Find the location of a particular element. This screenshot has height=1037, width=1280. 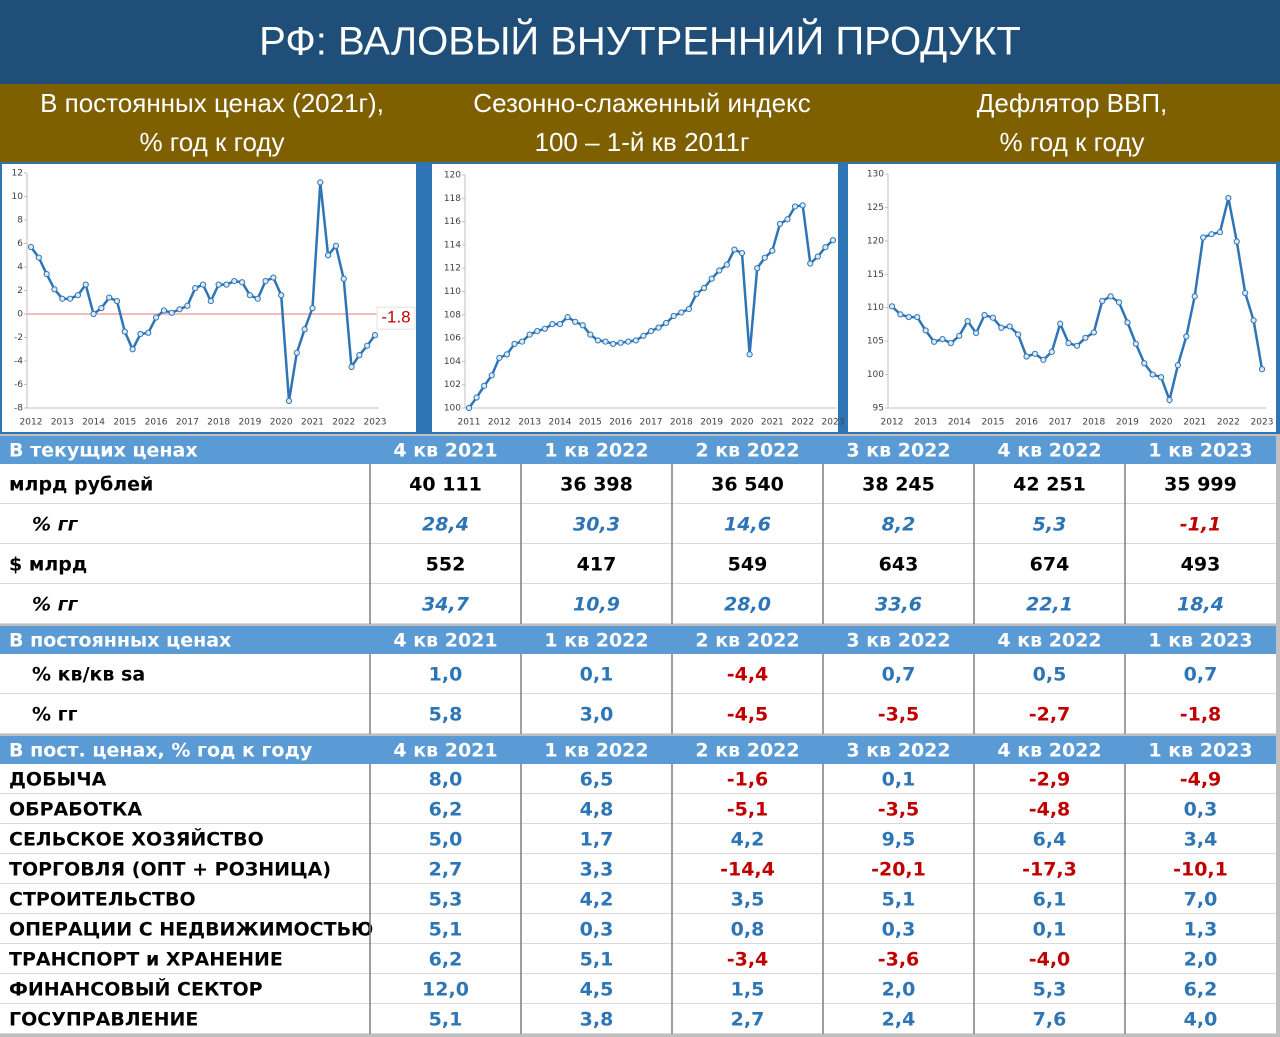

x-tick-label: 2012 is located at coordinates (892, 423).